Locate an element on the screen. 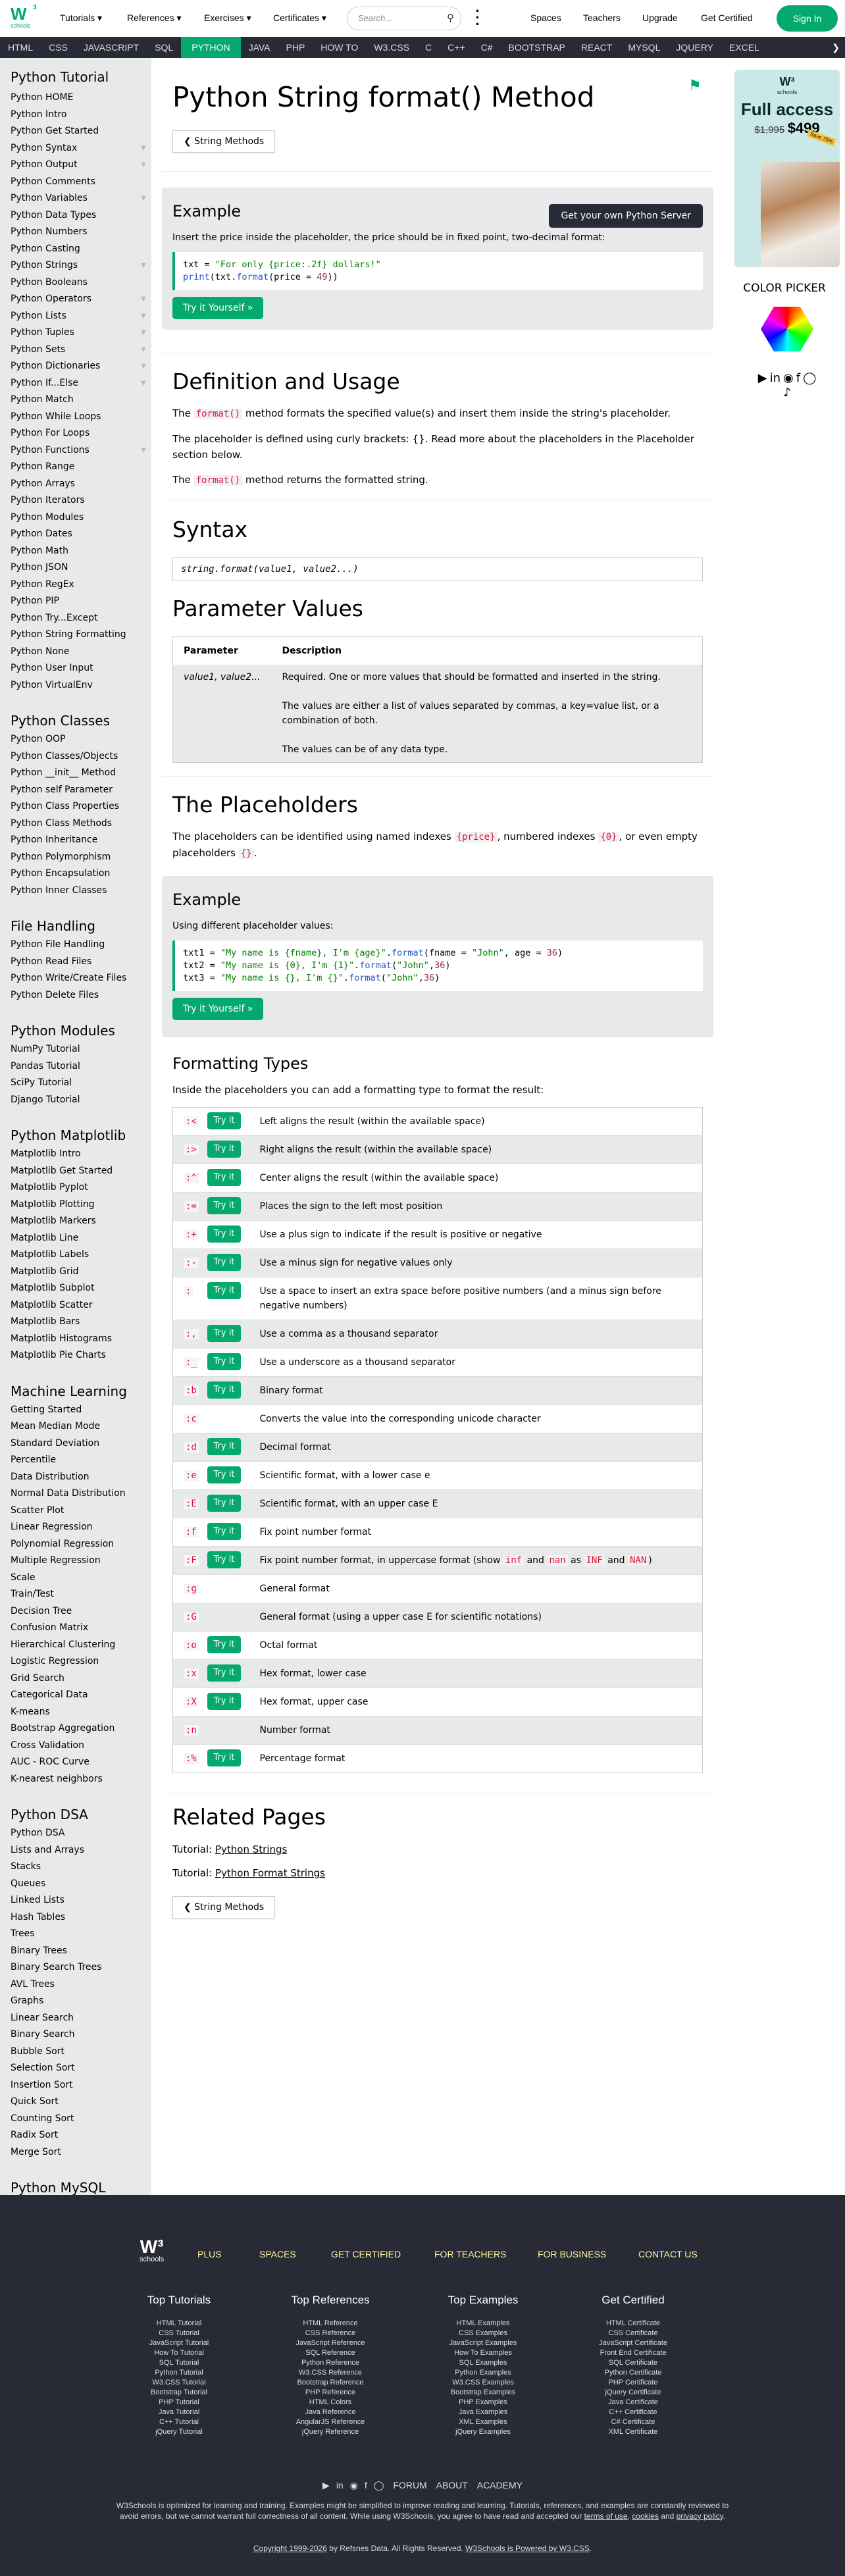  sidebar-item: Trees is located at coordinates (81, 1934).